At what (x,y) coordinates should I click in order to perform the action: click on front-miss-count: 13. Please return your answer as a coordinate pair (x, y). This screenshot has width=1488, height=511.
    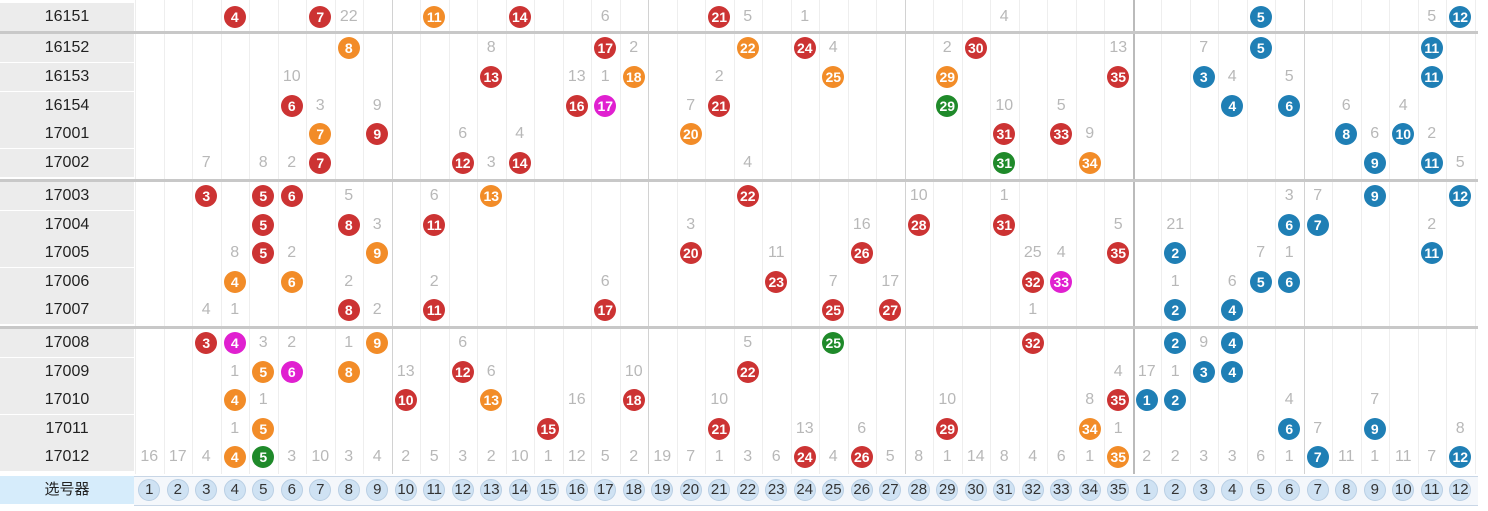
    Looking at the image, I should click on (576, 76).